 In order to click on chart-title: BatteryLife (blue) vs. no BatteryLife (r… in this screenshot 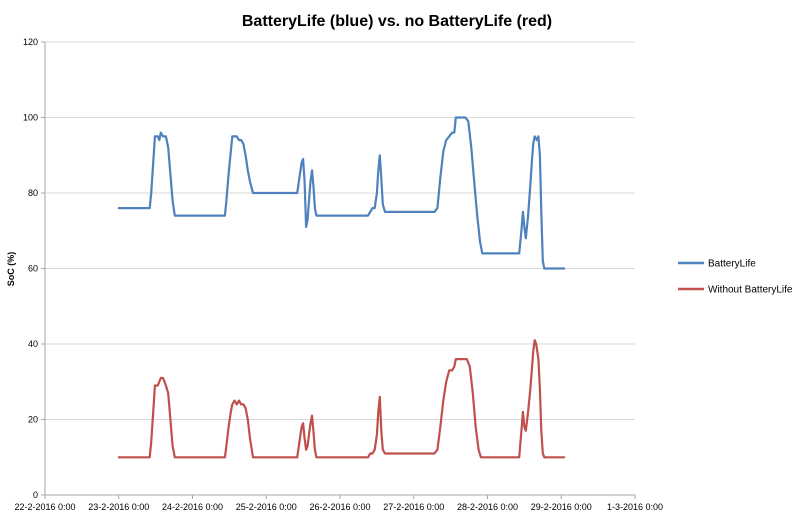, I will do `click(397, 21)`.